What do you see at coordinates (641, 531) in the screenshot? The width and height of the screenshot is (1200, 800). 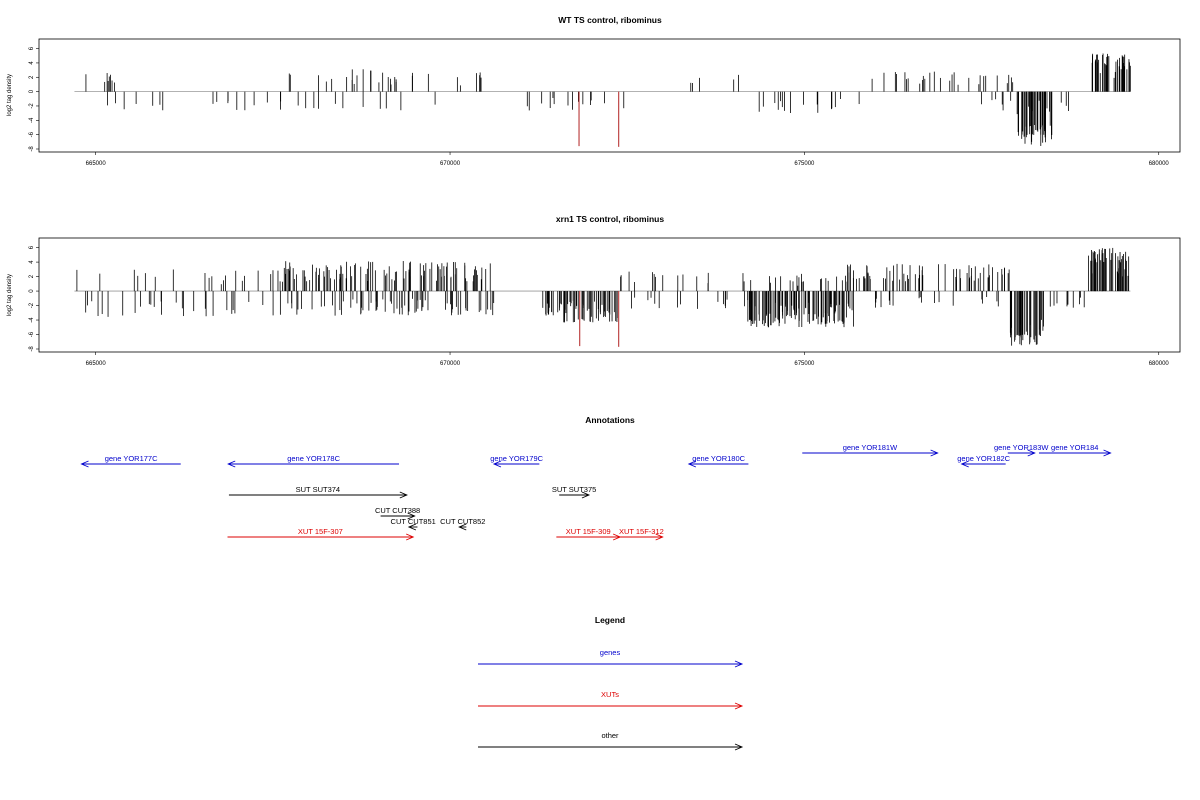 I see `annotation-label: XUT 15F-312` at bounding box center [641, 531].